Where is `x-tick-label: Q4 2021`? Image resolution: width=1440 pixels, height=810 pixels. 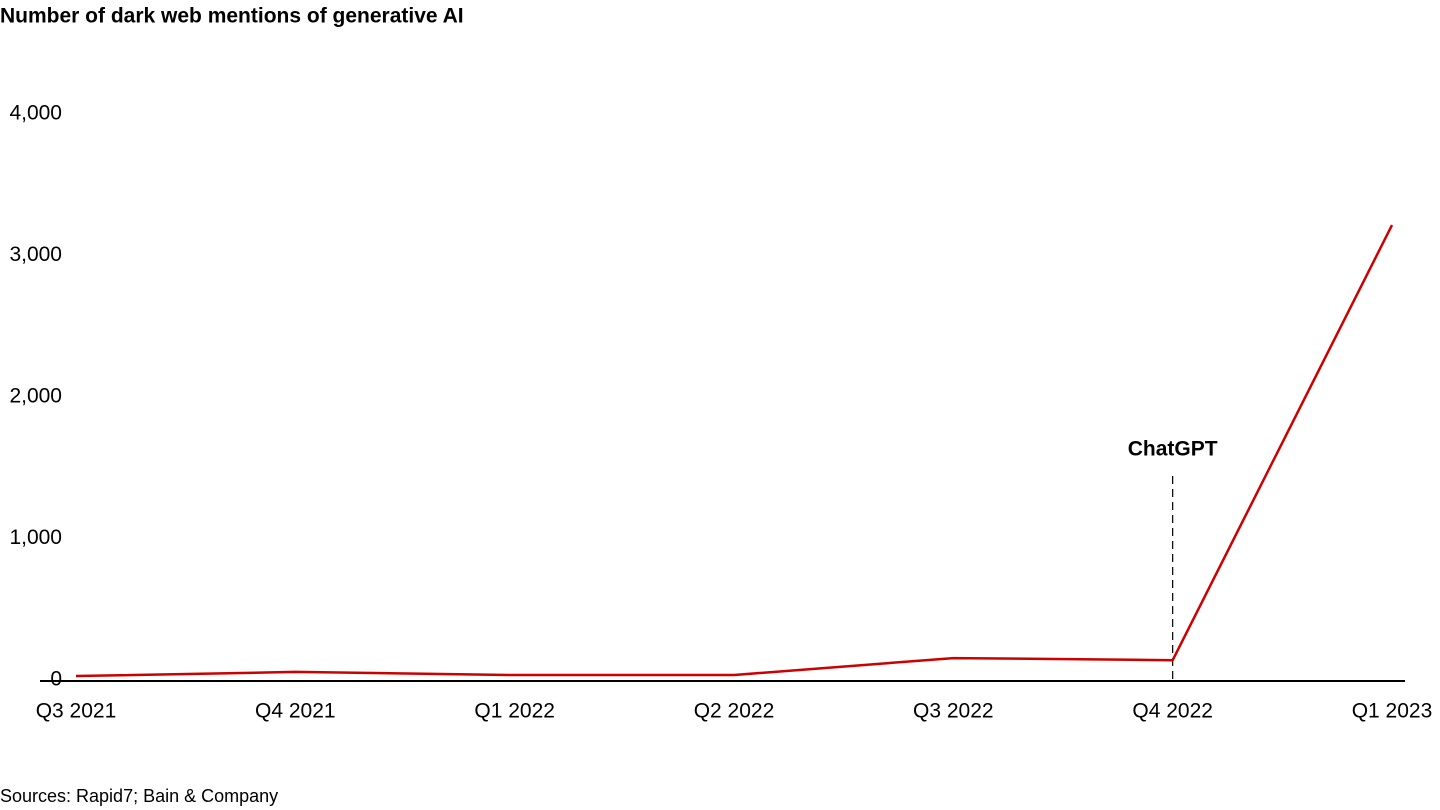 x-tick-label: Q4 2021 is located at coordinates (295, 711).